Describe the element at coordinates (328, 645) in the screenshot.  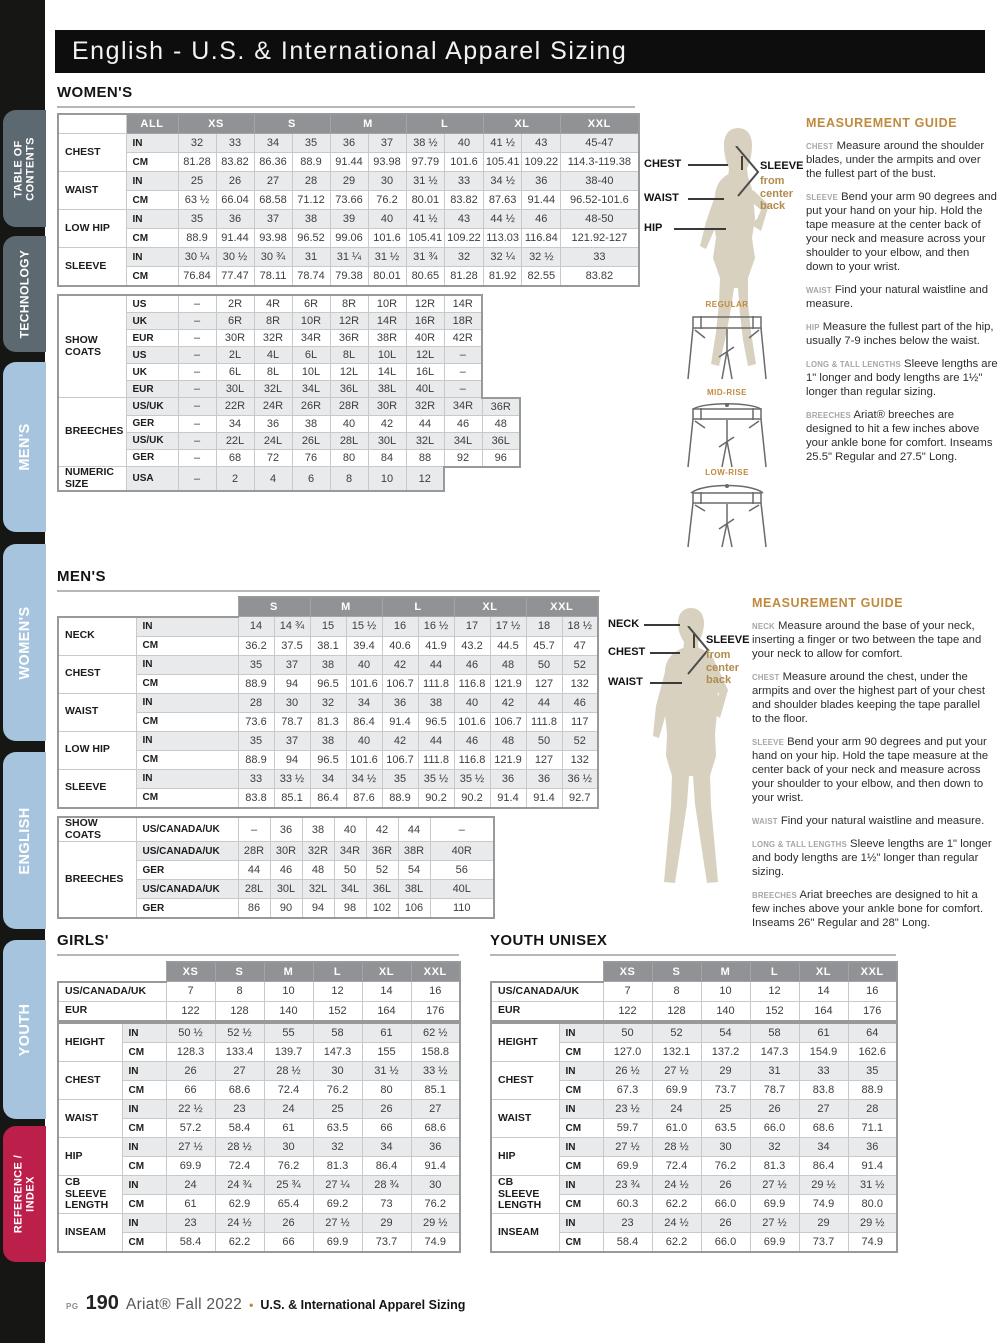
I see `size-cell: 38.1` at that location.